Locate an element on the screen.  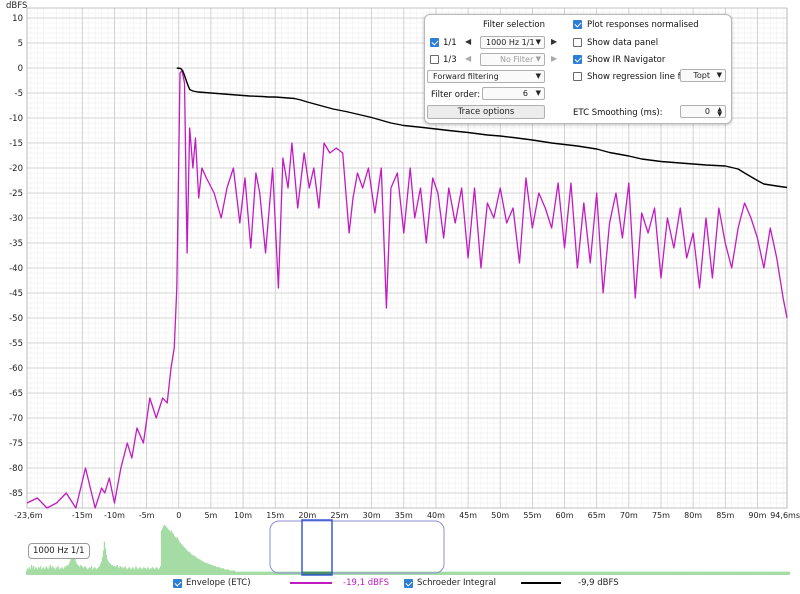
octave-1-1-checkbox is located at coordinates (434, 42).